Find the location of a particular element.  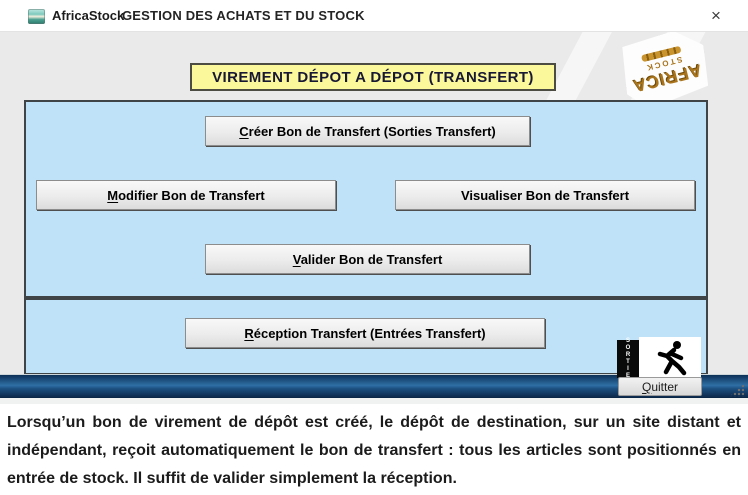

quitter-button: Quitter is located at coordinates (660, 386).